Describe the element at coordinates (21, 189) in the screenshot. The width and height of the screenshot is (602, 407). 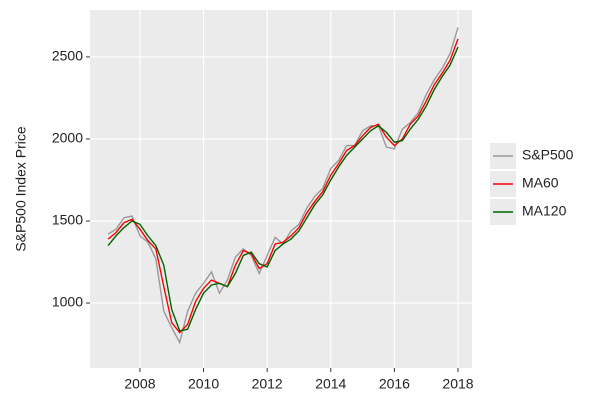
I see `y-axis-label: S&P500 Index Price` at that location.